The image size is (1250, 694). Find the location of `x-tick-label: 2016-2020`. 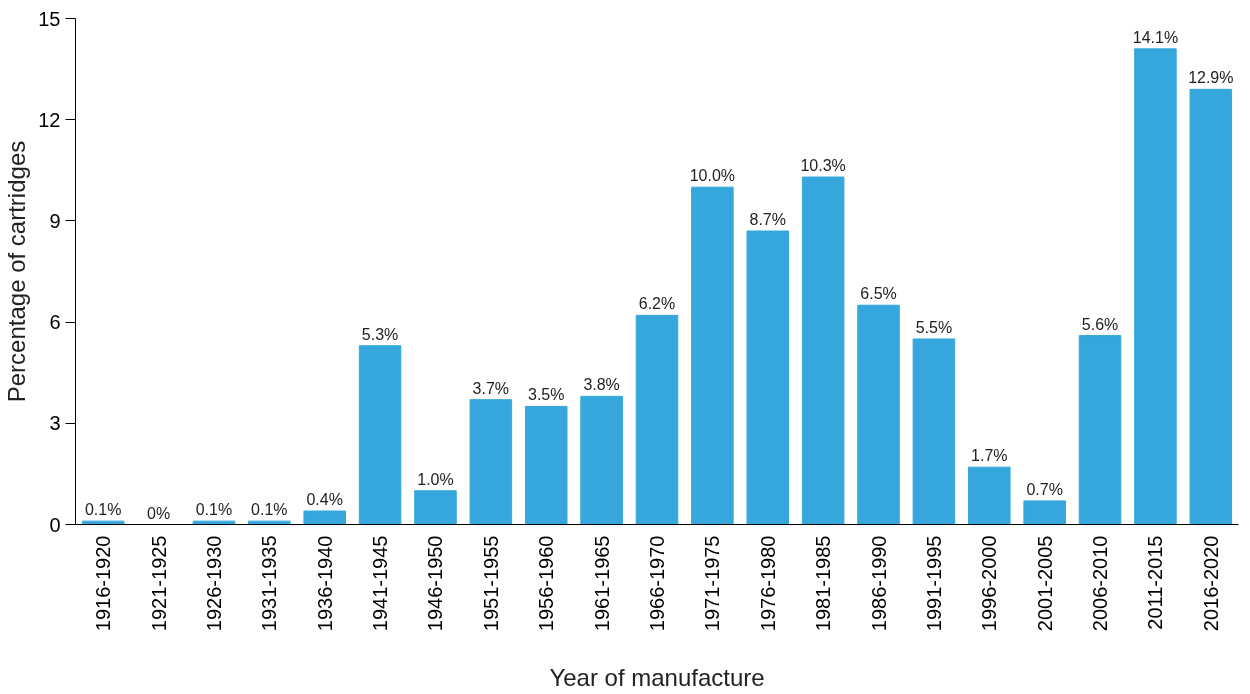

x-tick-label: 2016-2020 is located at coordinates (1210, 583).